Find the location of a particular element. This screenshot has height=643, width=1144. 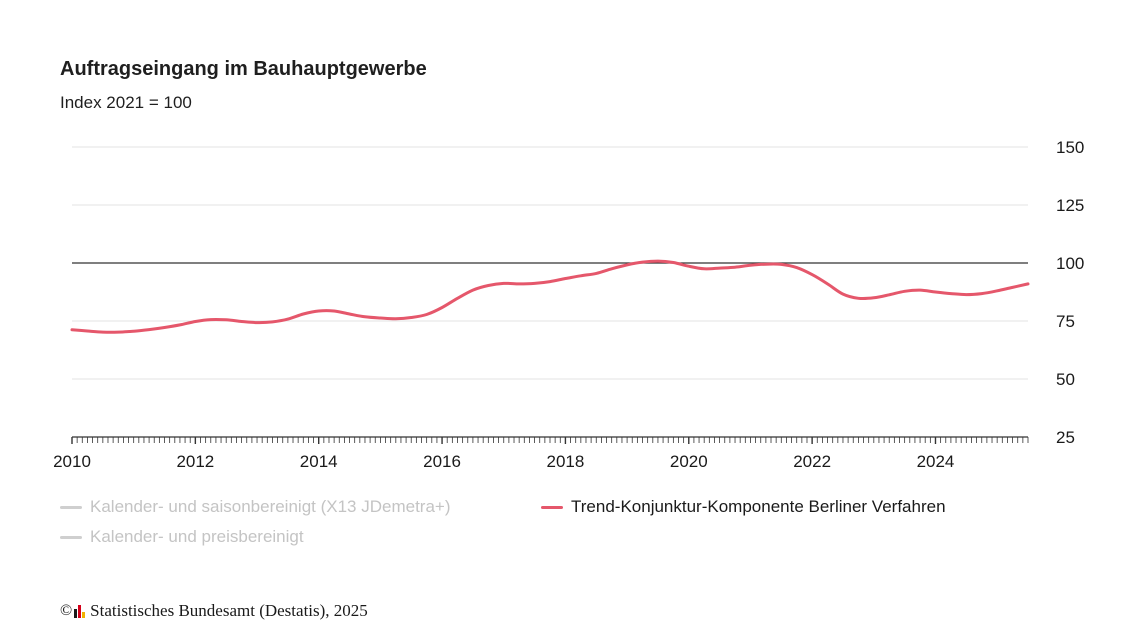

copyright-symbol: © is located at coordinates (66, 610).